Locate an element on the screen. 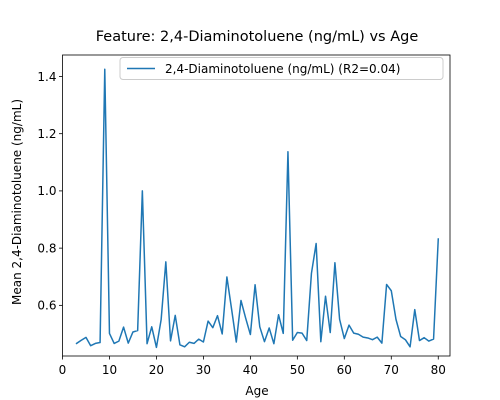  y-axis-ticks: 0.6 0.8 1.0 1.2 1.4 is located at coordinates (50, 191).